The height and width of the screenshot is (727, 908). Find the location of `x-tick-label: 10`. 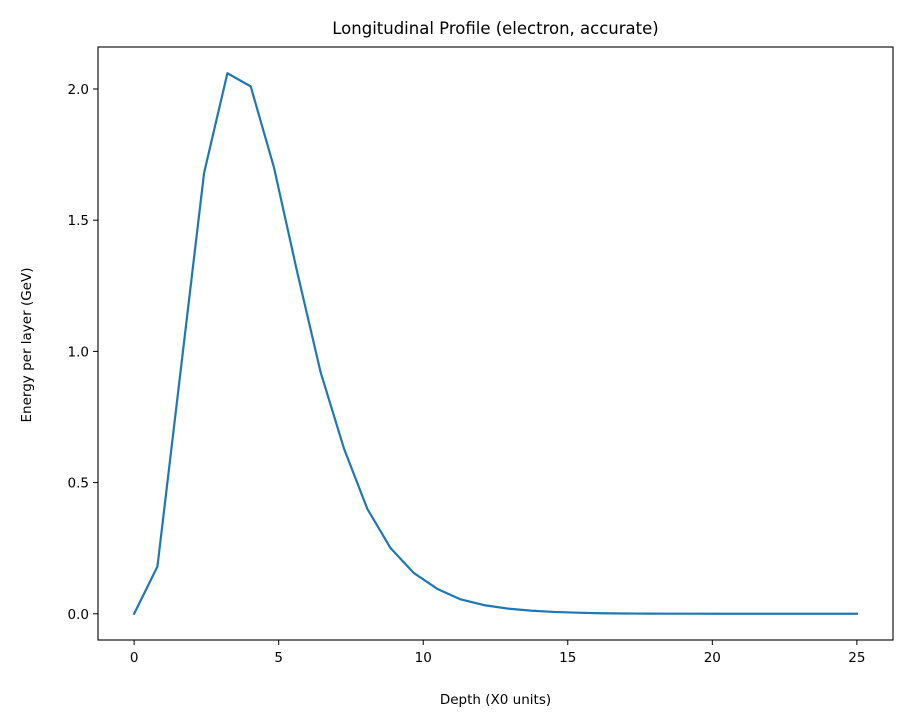

x-tick-label: 10 is located at coordinates (423, 658).